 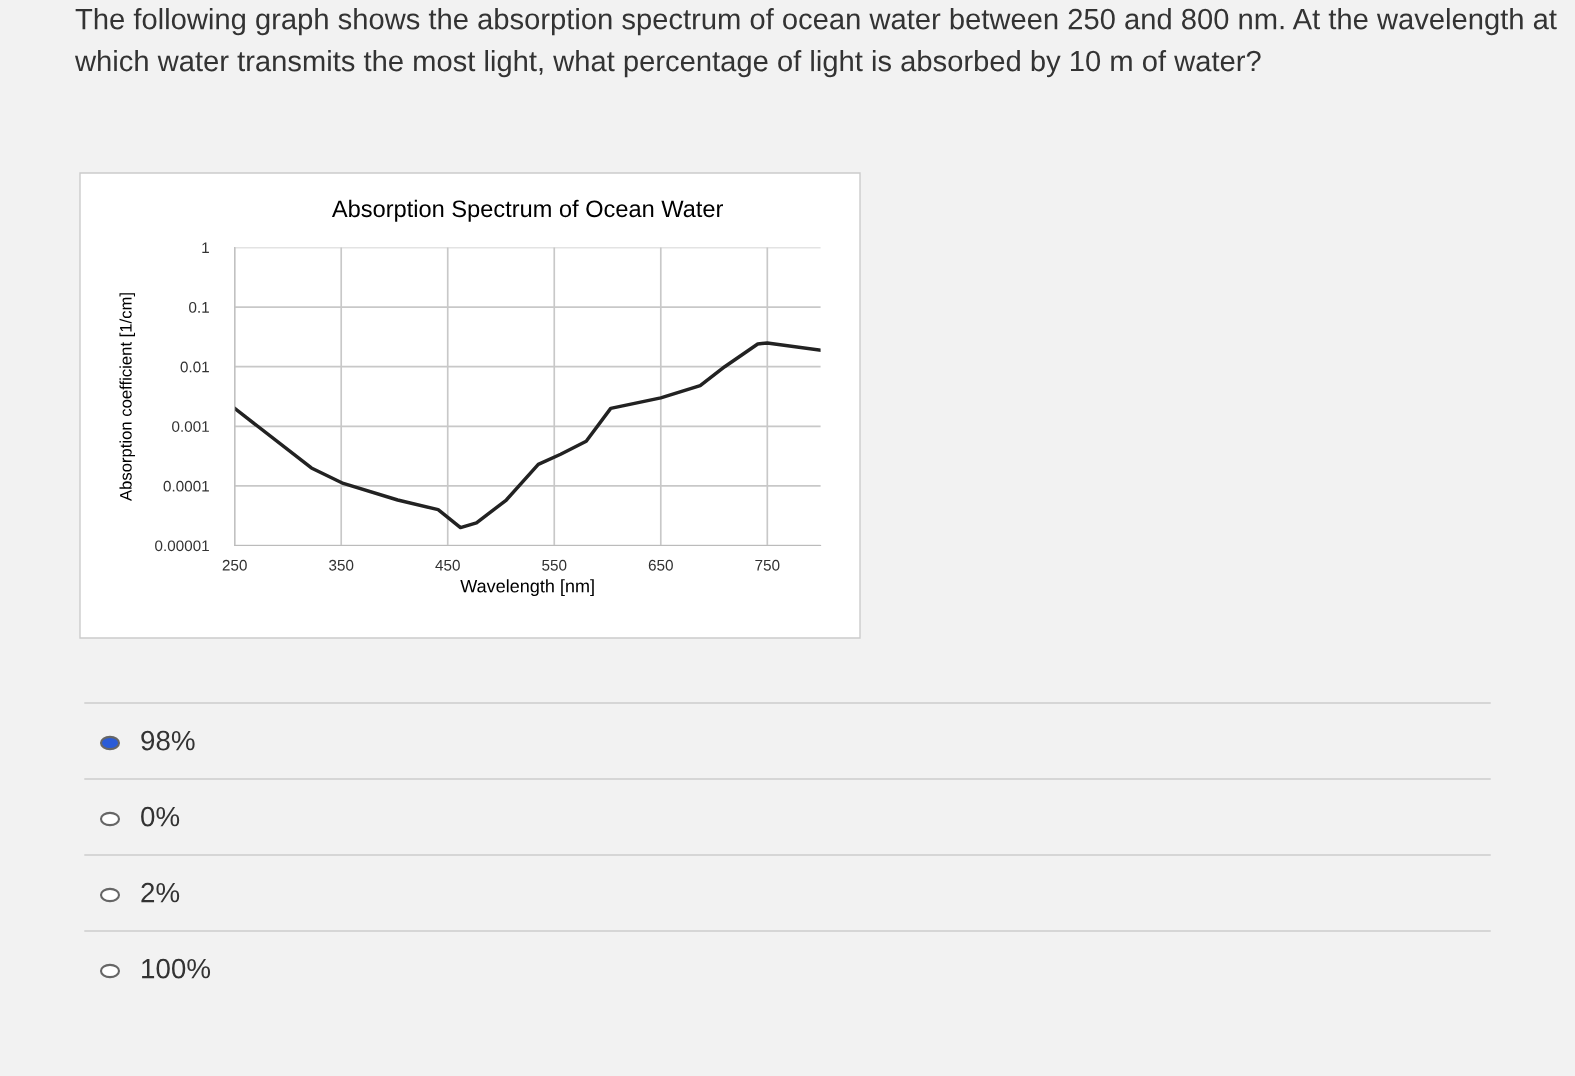 I want to click on x-tick-label: 650, so click(x=660, y=565).